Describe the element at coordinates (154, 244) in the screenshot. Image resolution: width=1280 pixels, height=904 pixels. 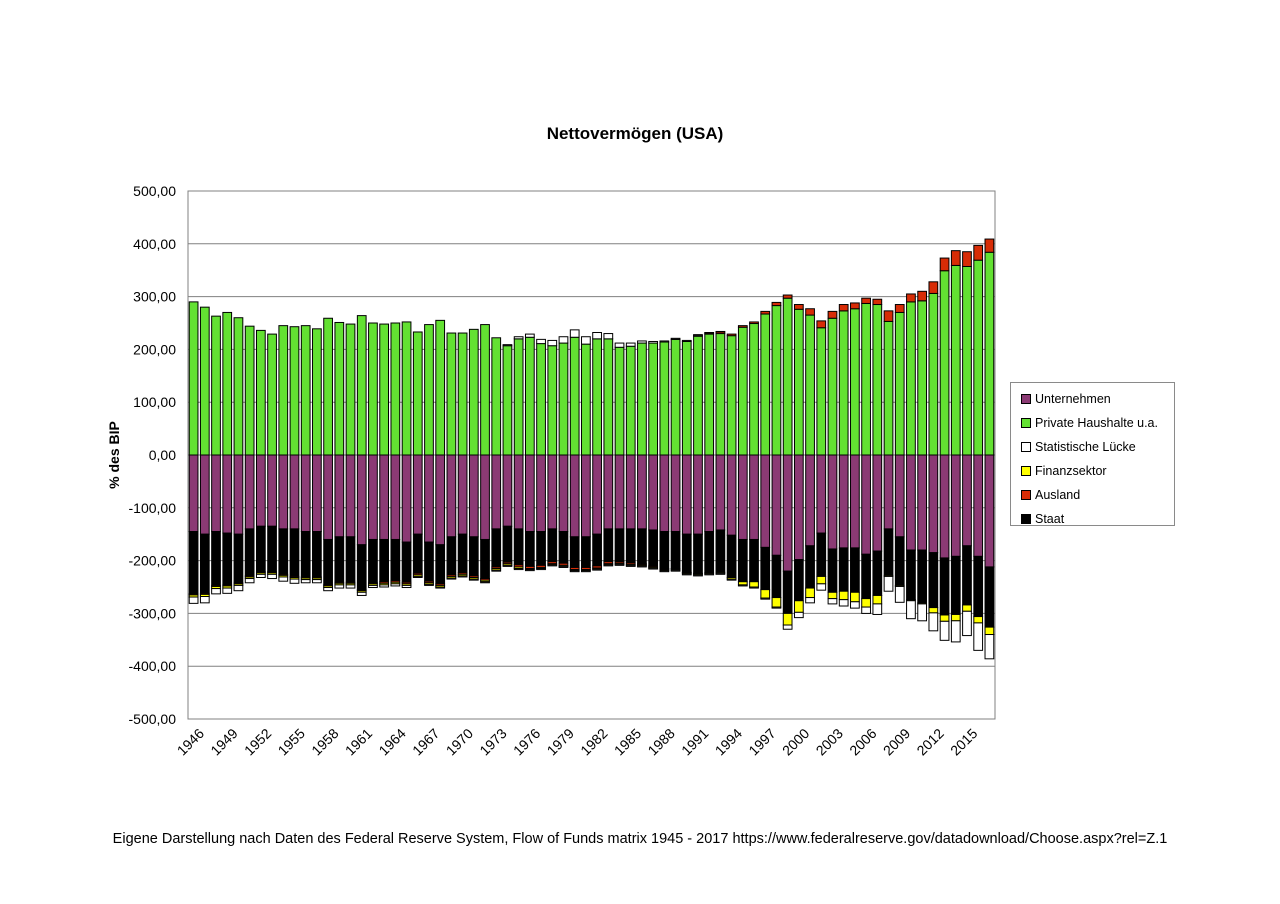
I see `y-tick-label: 400,00` at that location.